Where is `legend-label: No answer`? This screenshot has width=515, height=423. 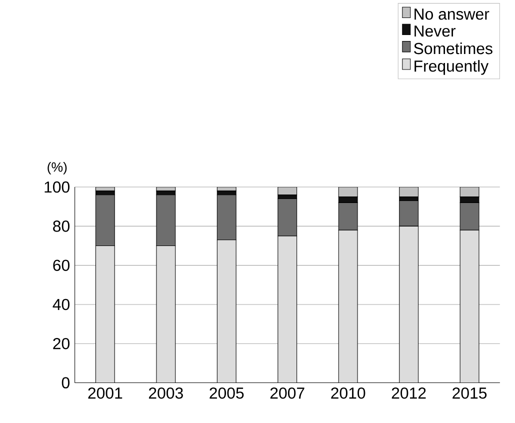 legend-label: No answer is located at coordinates (452, 14).